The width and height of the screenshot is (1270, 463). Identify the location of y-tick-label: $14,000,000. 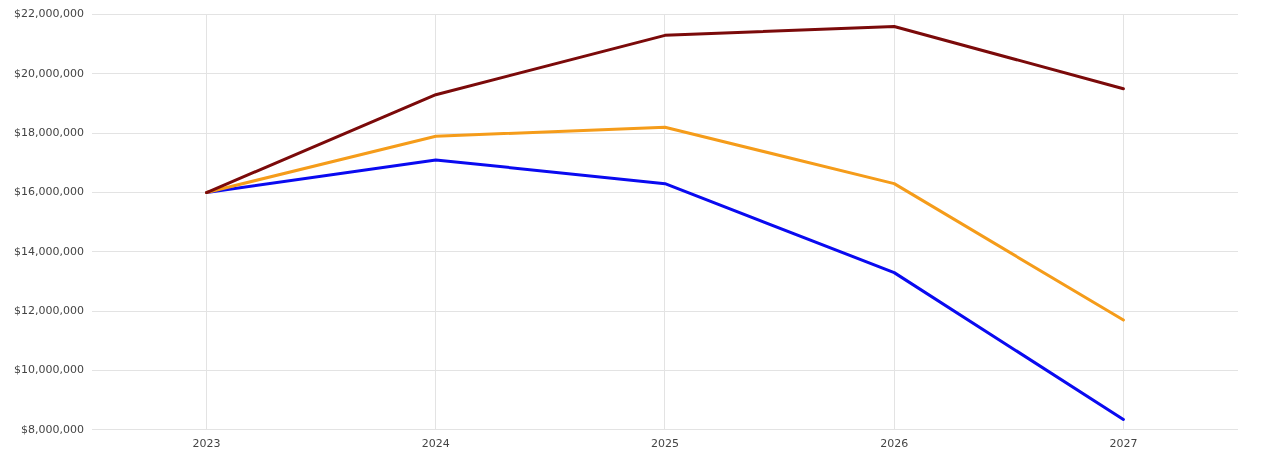
(49, 251).